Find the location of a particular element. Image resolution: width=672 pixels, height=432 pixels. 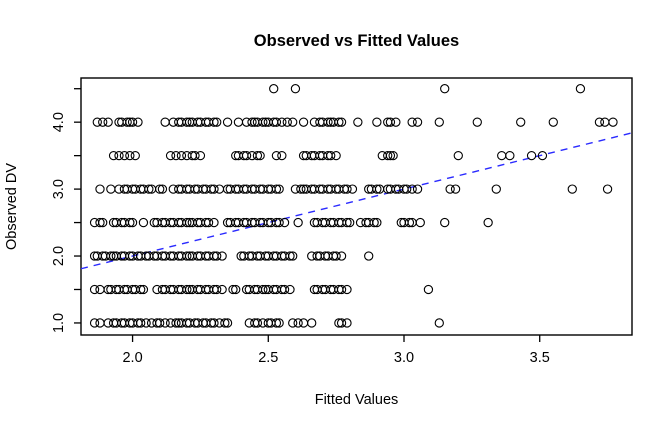

x-tick-label: 3.0 is located at coordinates (404, 358).